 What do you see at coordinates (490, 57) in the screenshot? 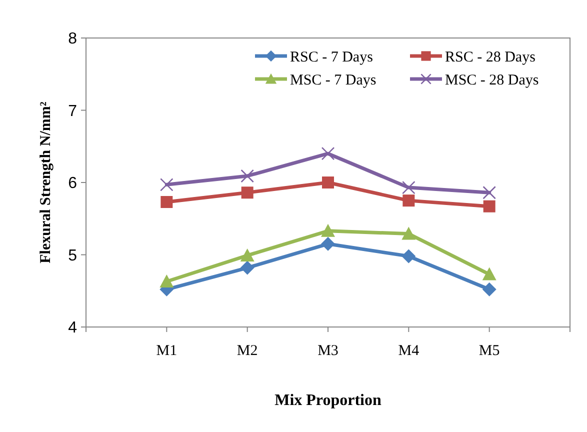
I see `legend-label: RSC - 28 Days` at bounding box center [490, 57].